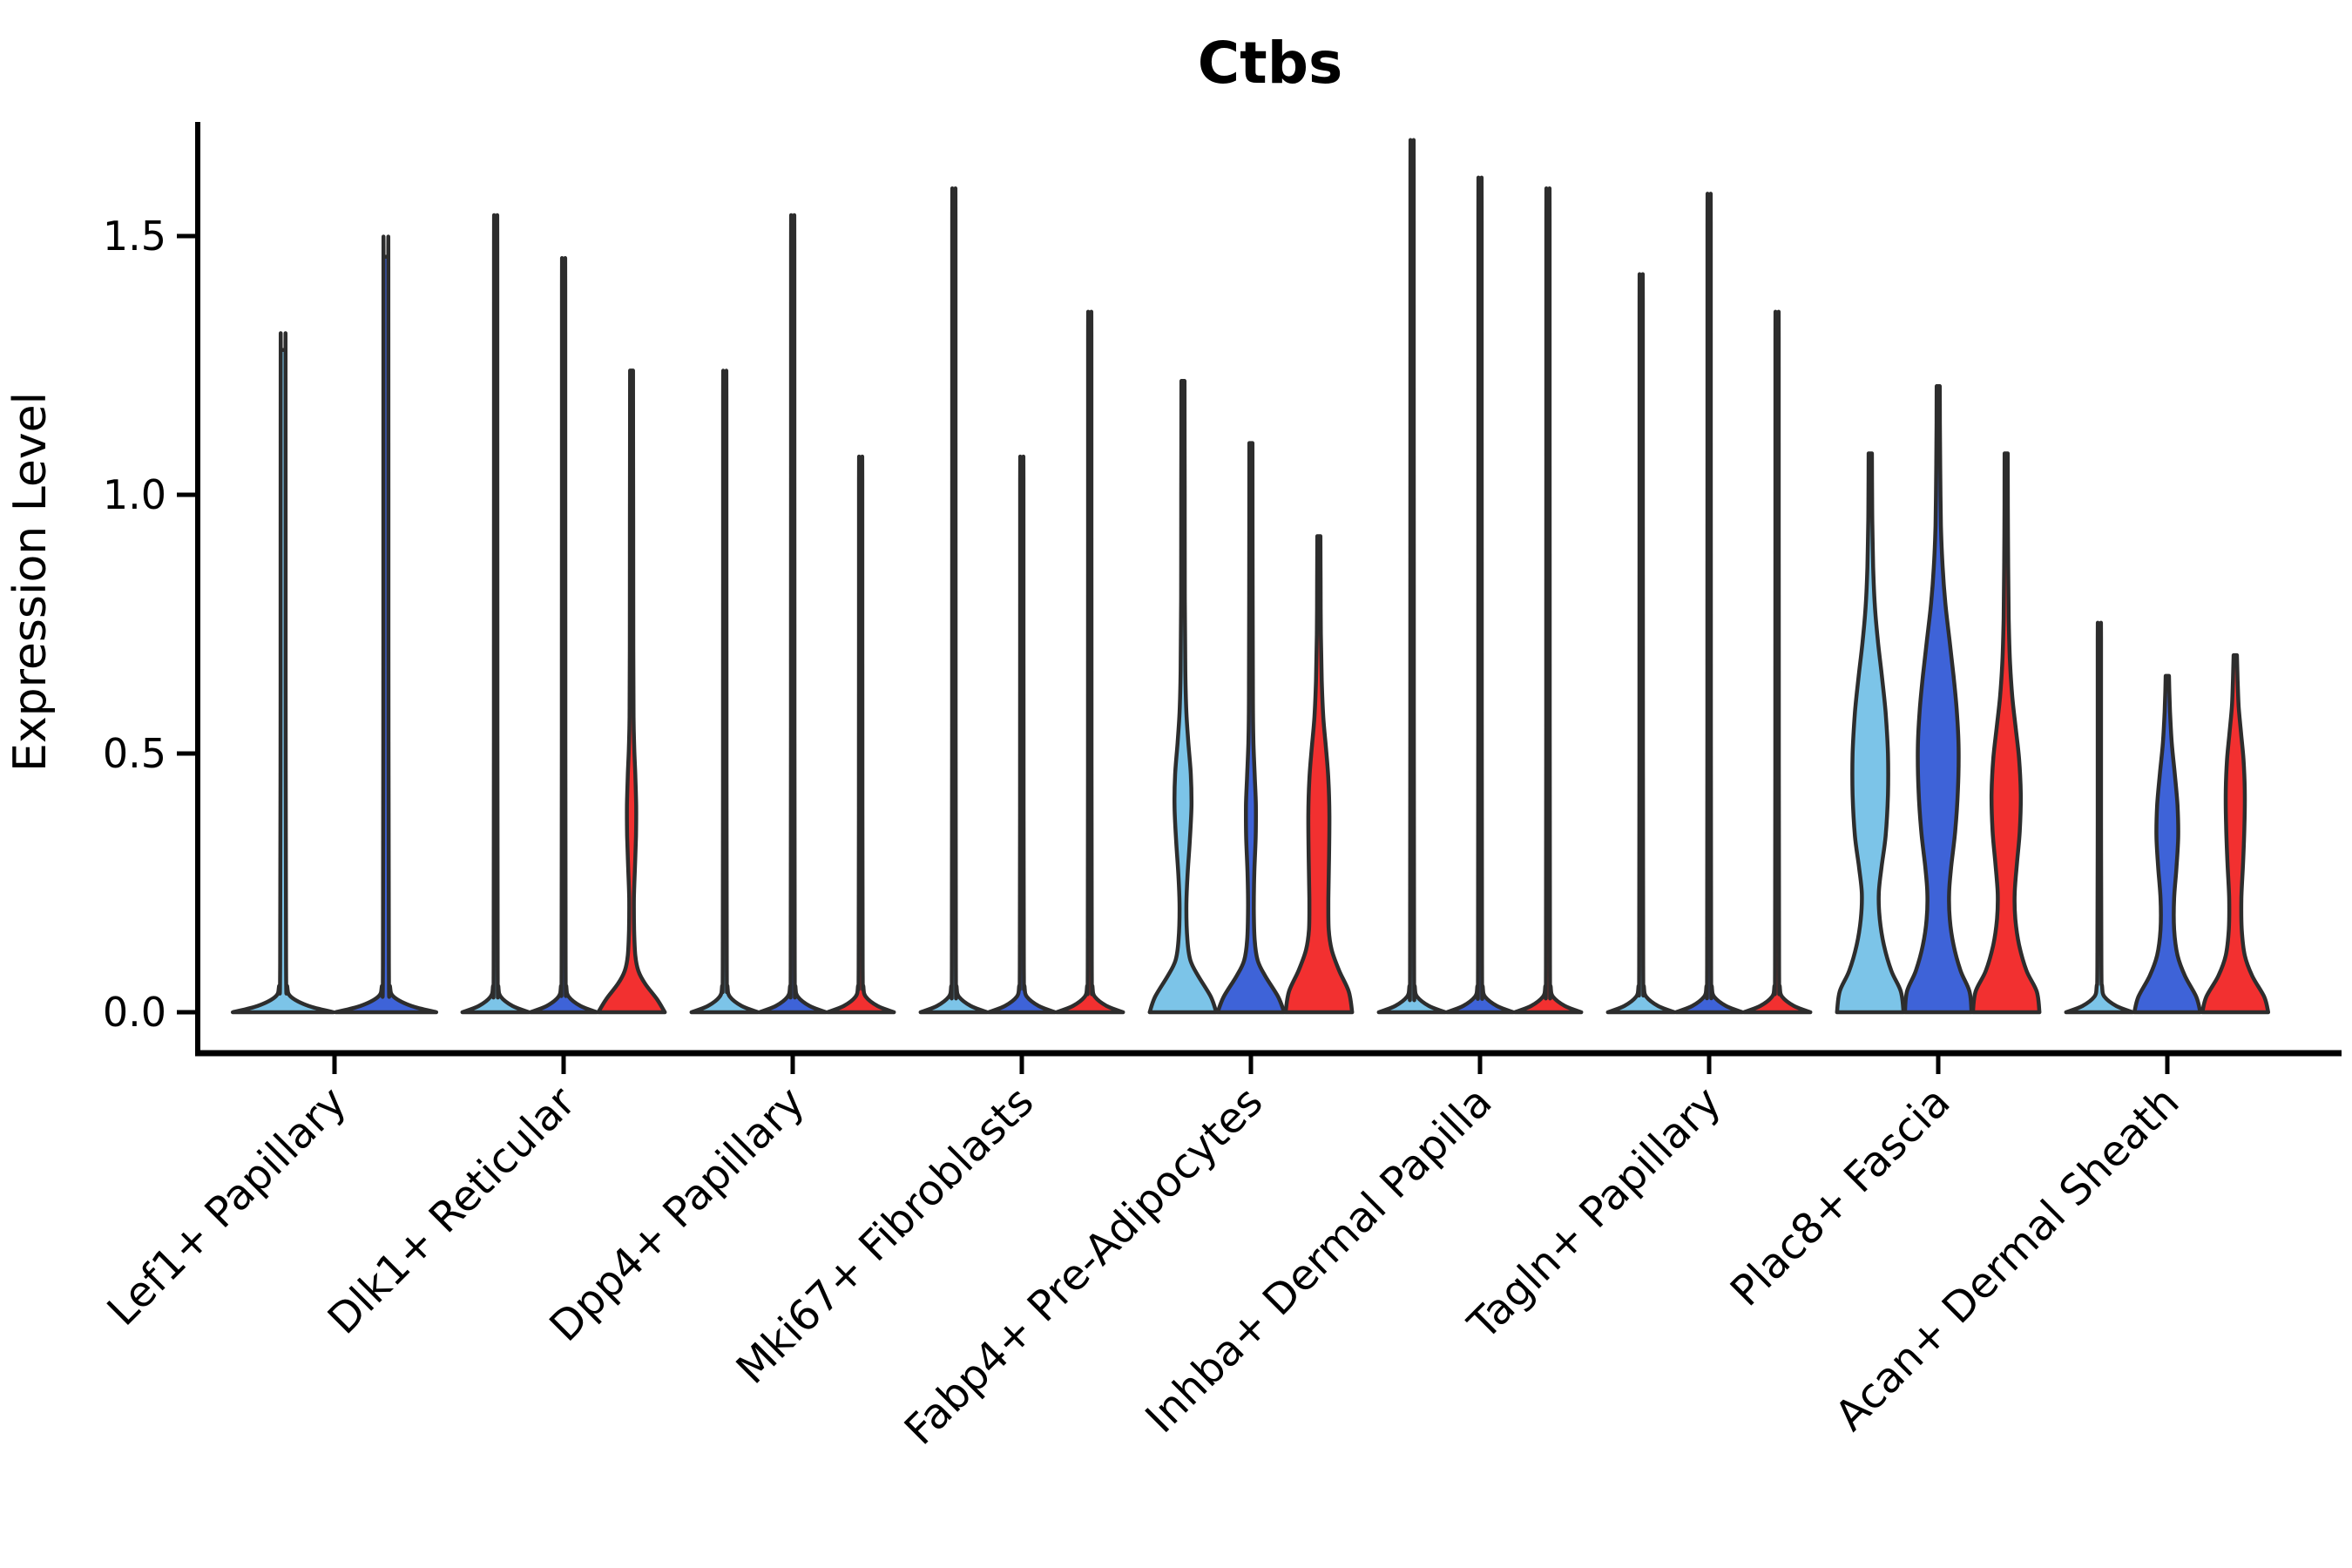 The width and height of the screenshot is (2352, 1568). What do you see at coordinates (1270, 64) in the screenshot?
I see `chart-title: Ctbs` at bounding box center [1270, 64].